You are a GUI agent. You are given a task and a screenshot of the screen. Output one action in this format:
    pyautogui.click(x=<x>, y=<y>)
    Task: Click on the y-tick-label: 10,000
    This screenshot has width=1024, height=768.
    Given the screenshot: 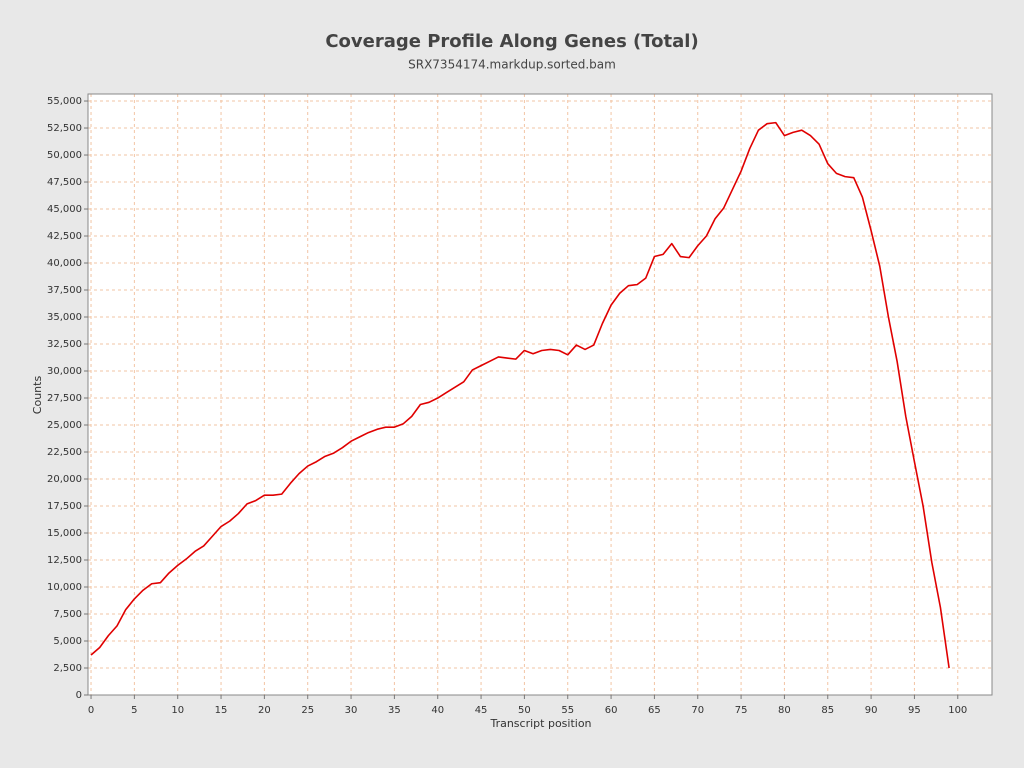 What is the action you would take?
    pyautogui.click(x=64, y=587)
    